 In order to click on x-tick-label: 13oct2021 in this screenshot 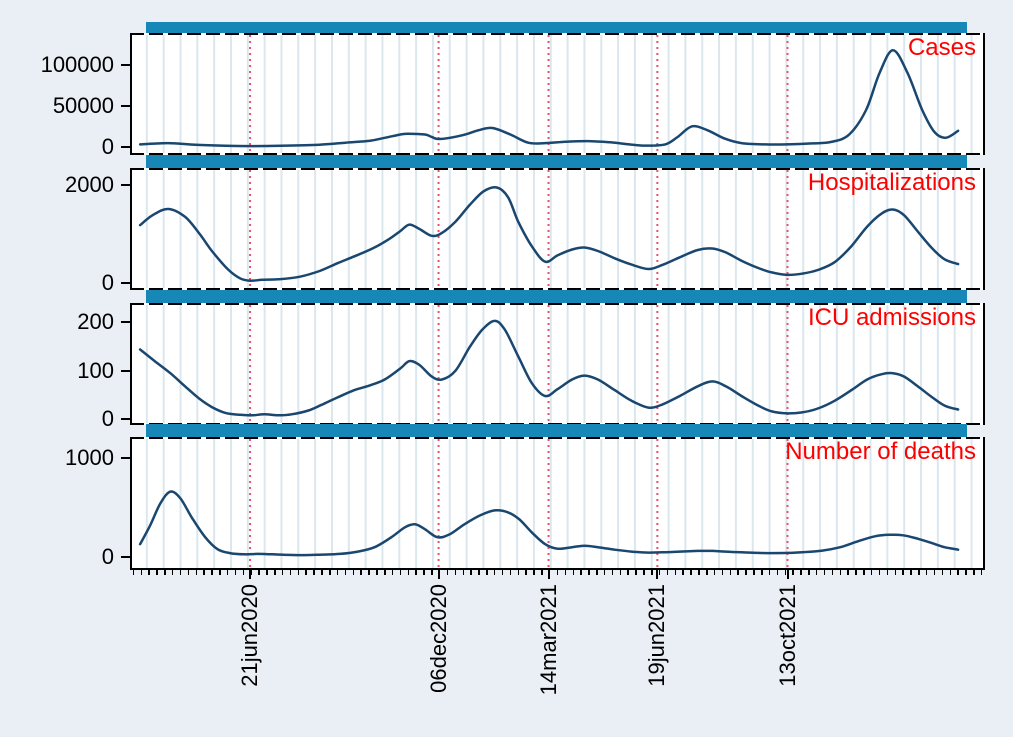, I will do `click(787, 635)`.